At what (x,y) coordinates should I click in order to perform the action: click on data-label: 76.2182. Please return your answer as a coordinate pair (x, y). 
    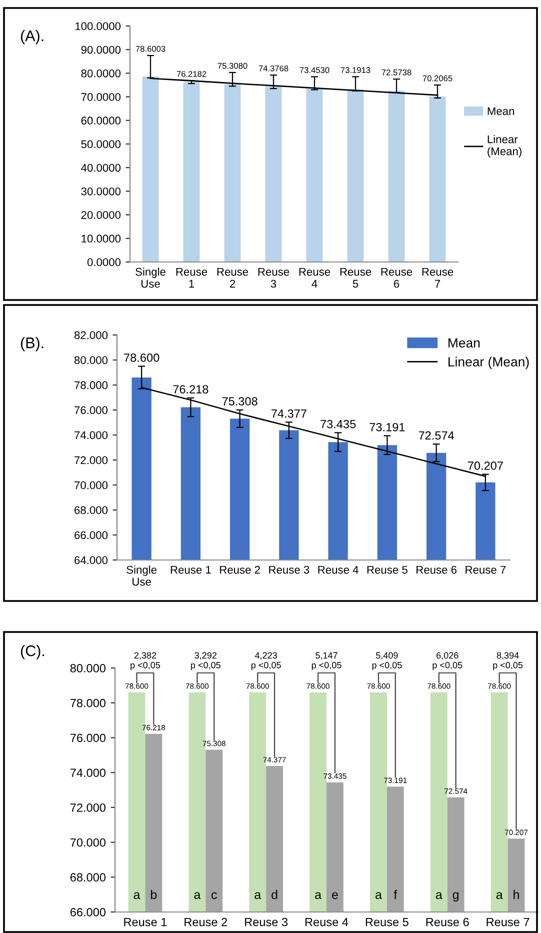
    Looking at the image, I should click on (191, 74).